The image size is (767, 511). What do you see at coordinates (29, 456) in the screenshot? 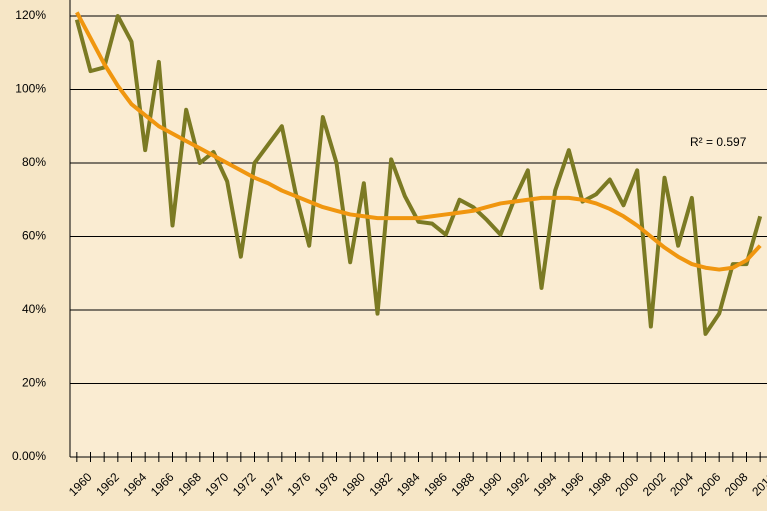
I see `y-tick-label: 0.00%` at bounding box center [29, 456].